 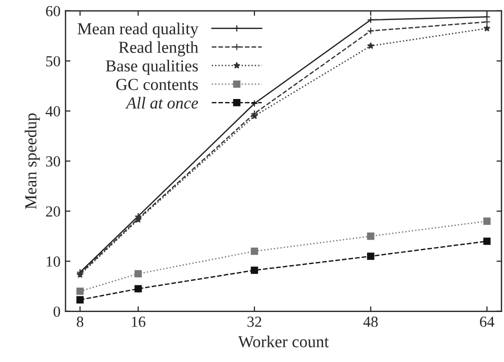 I want to click on x-tick-label: 16, so click(x=139, y=321).